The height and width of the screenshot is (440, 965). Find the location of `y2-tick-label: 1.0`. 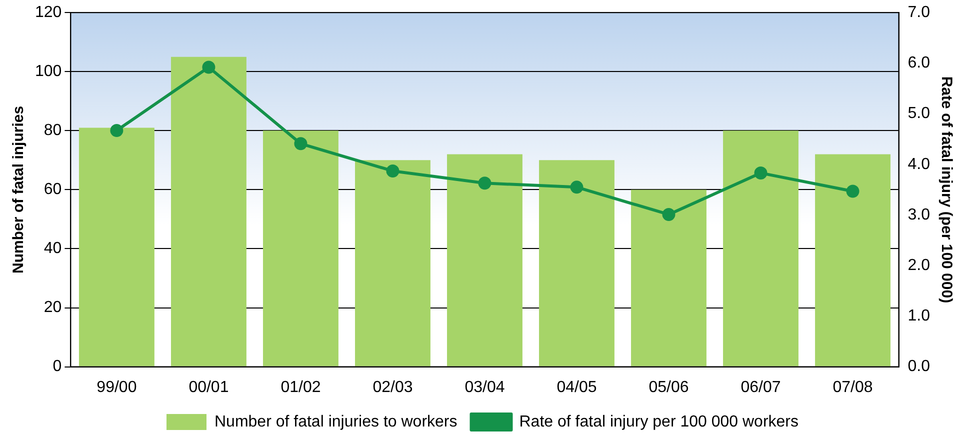

y2-tick-label: 1.0 is located at coordinates (919, 316).